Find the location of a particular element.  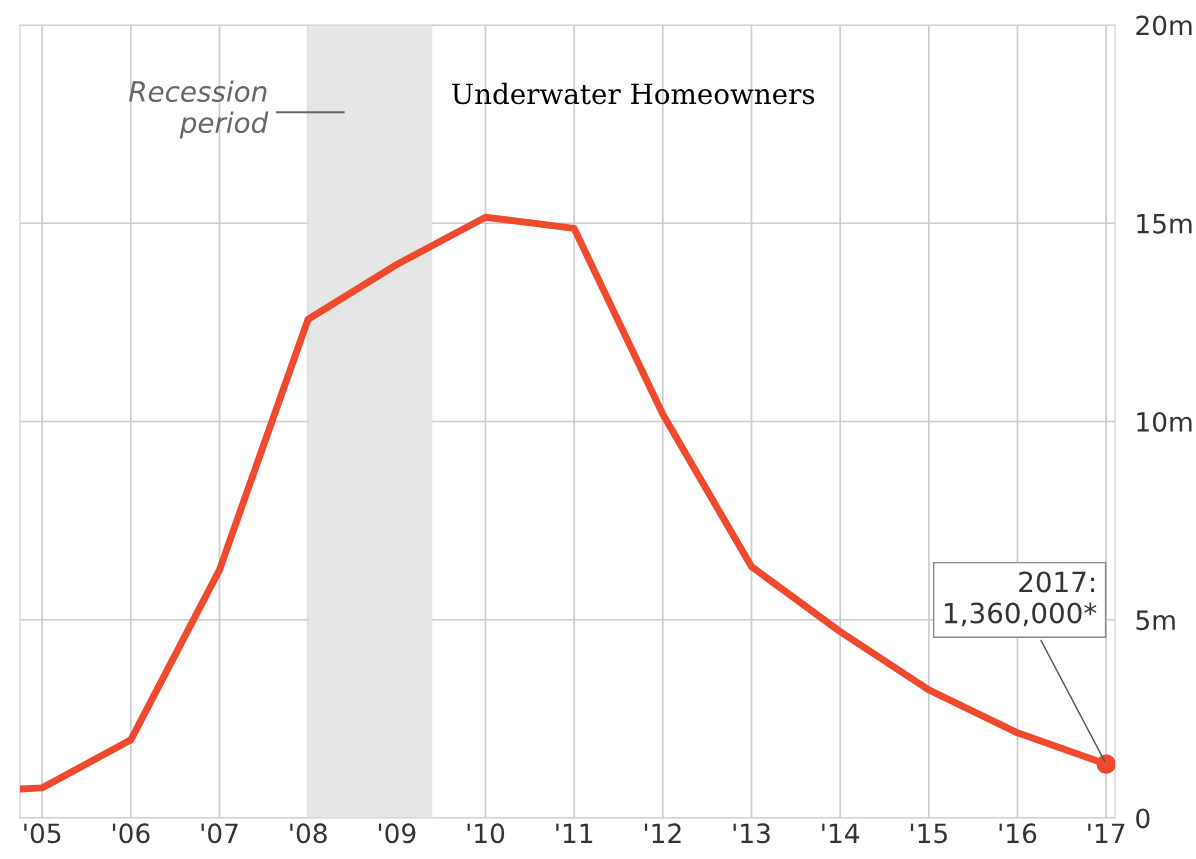

x-tick-label: '17 is located at coordinates (1106, 833).